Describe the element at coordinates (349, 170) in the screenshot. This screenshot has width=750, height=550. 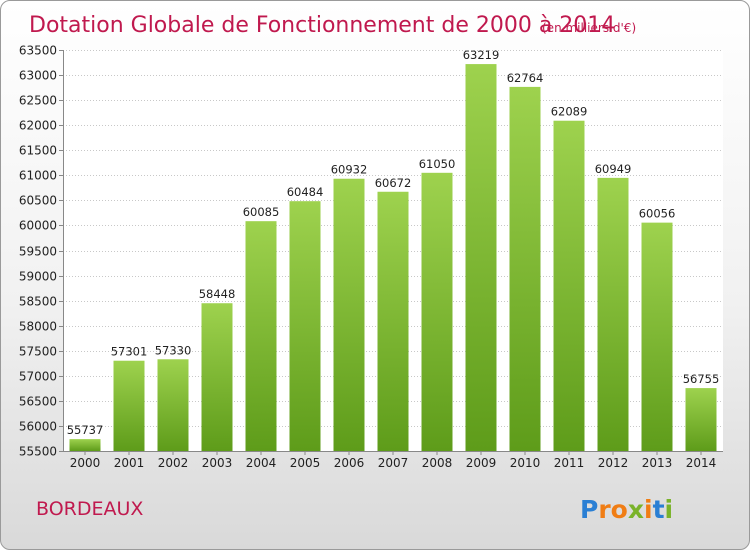
I see `bar-value-label: 60932` at that location.